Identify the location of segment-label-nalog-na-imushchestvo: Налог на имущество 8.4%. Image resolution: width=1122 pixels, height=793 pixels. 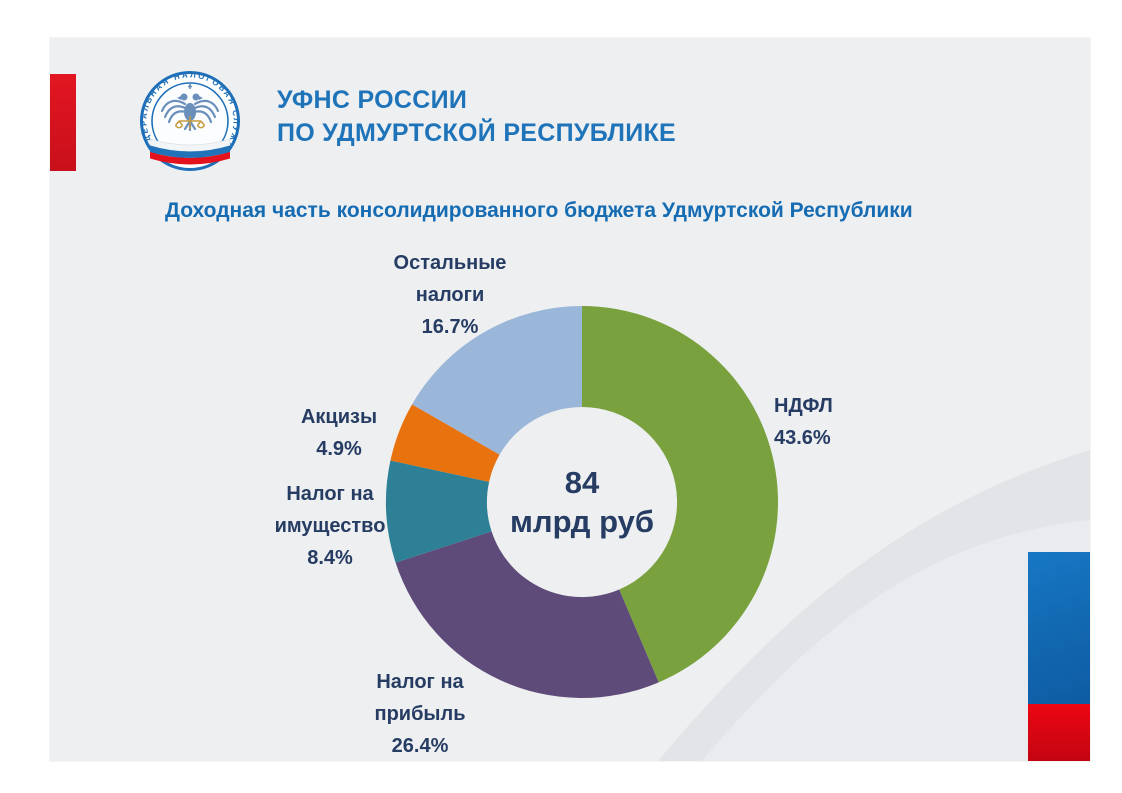
(330, 526).